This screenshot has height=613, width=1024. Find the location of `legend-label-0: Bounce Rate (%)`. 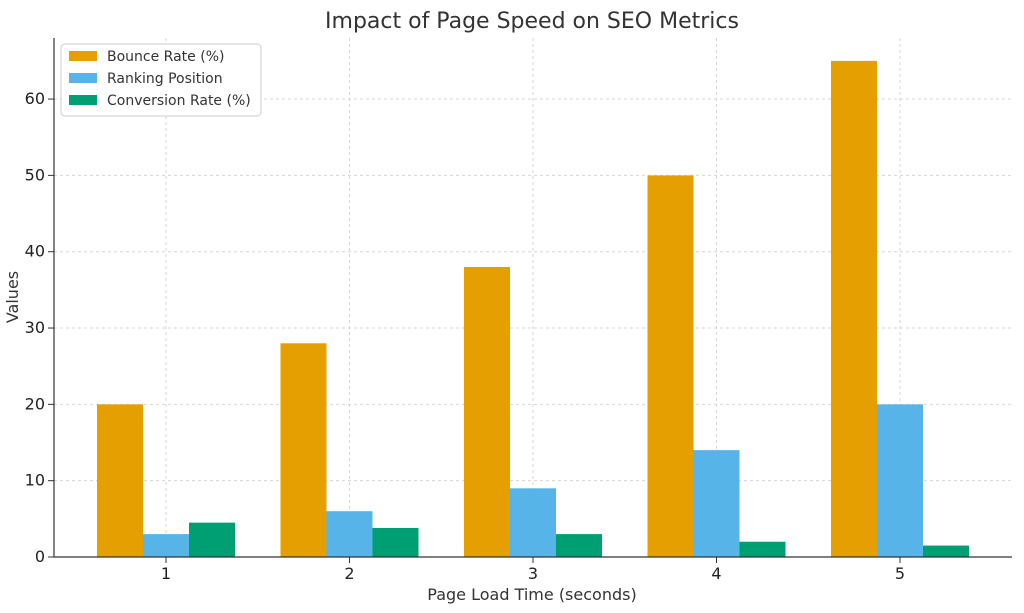

legend-label-0: Bounce Rate (%) is located at coordinates (165, 57).